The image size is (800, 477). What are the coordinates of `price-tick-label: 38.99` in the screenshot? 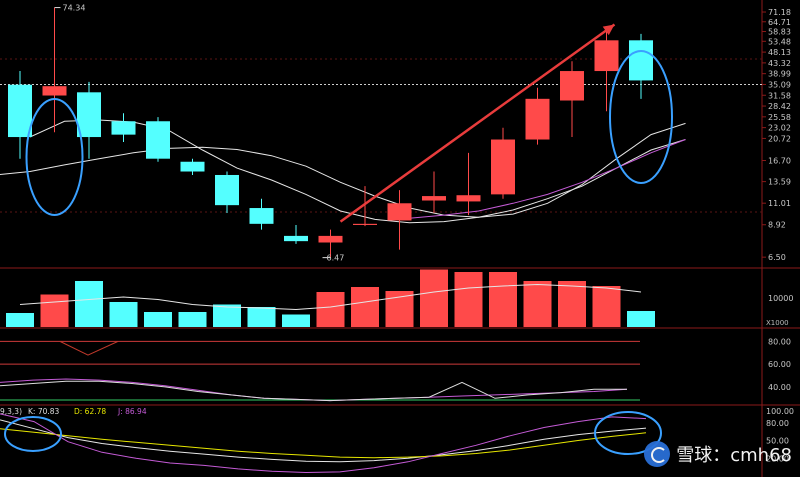 It's located at (779, 74).